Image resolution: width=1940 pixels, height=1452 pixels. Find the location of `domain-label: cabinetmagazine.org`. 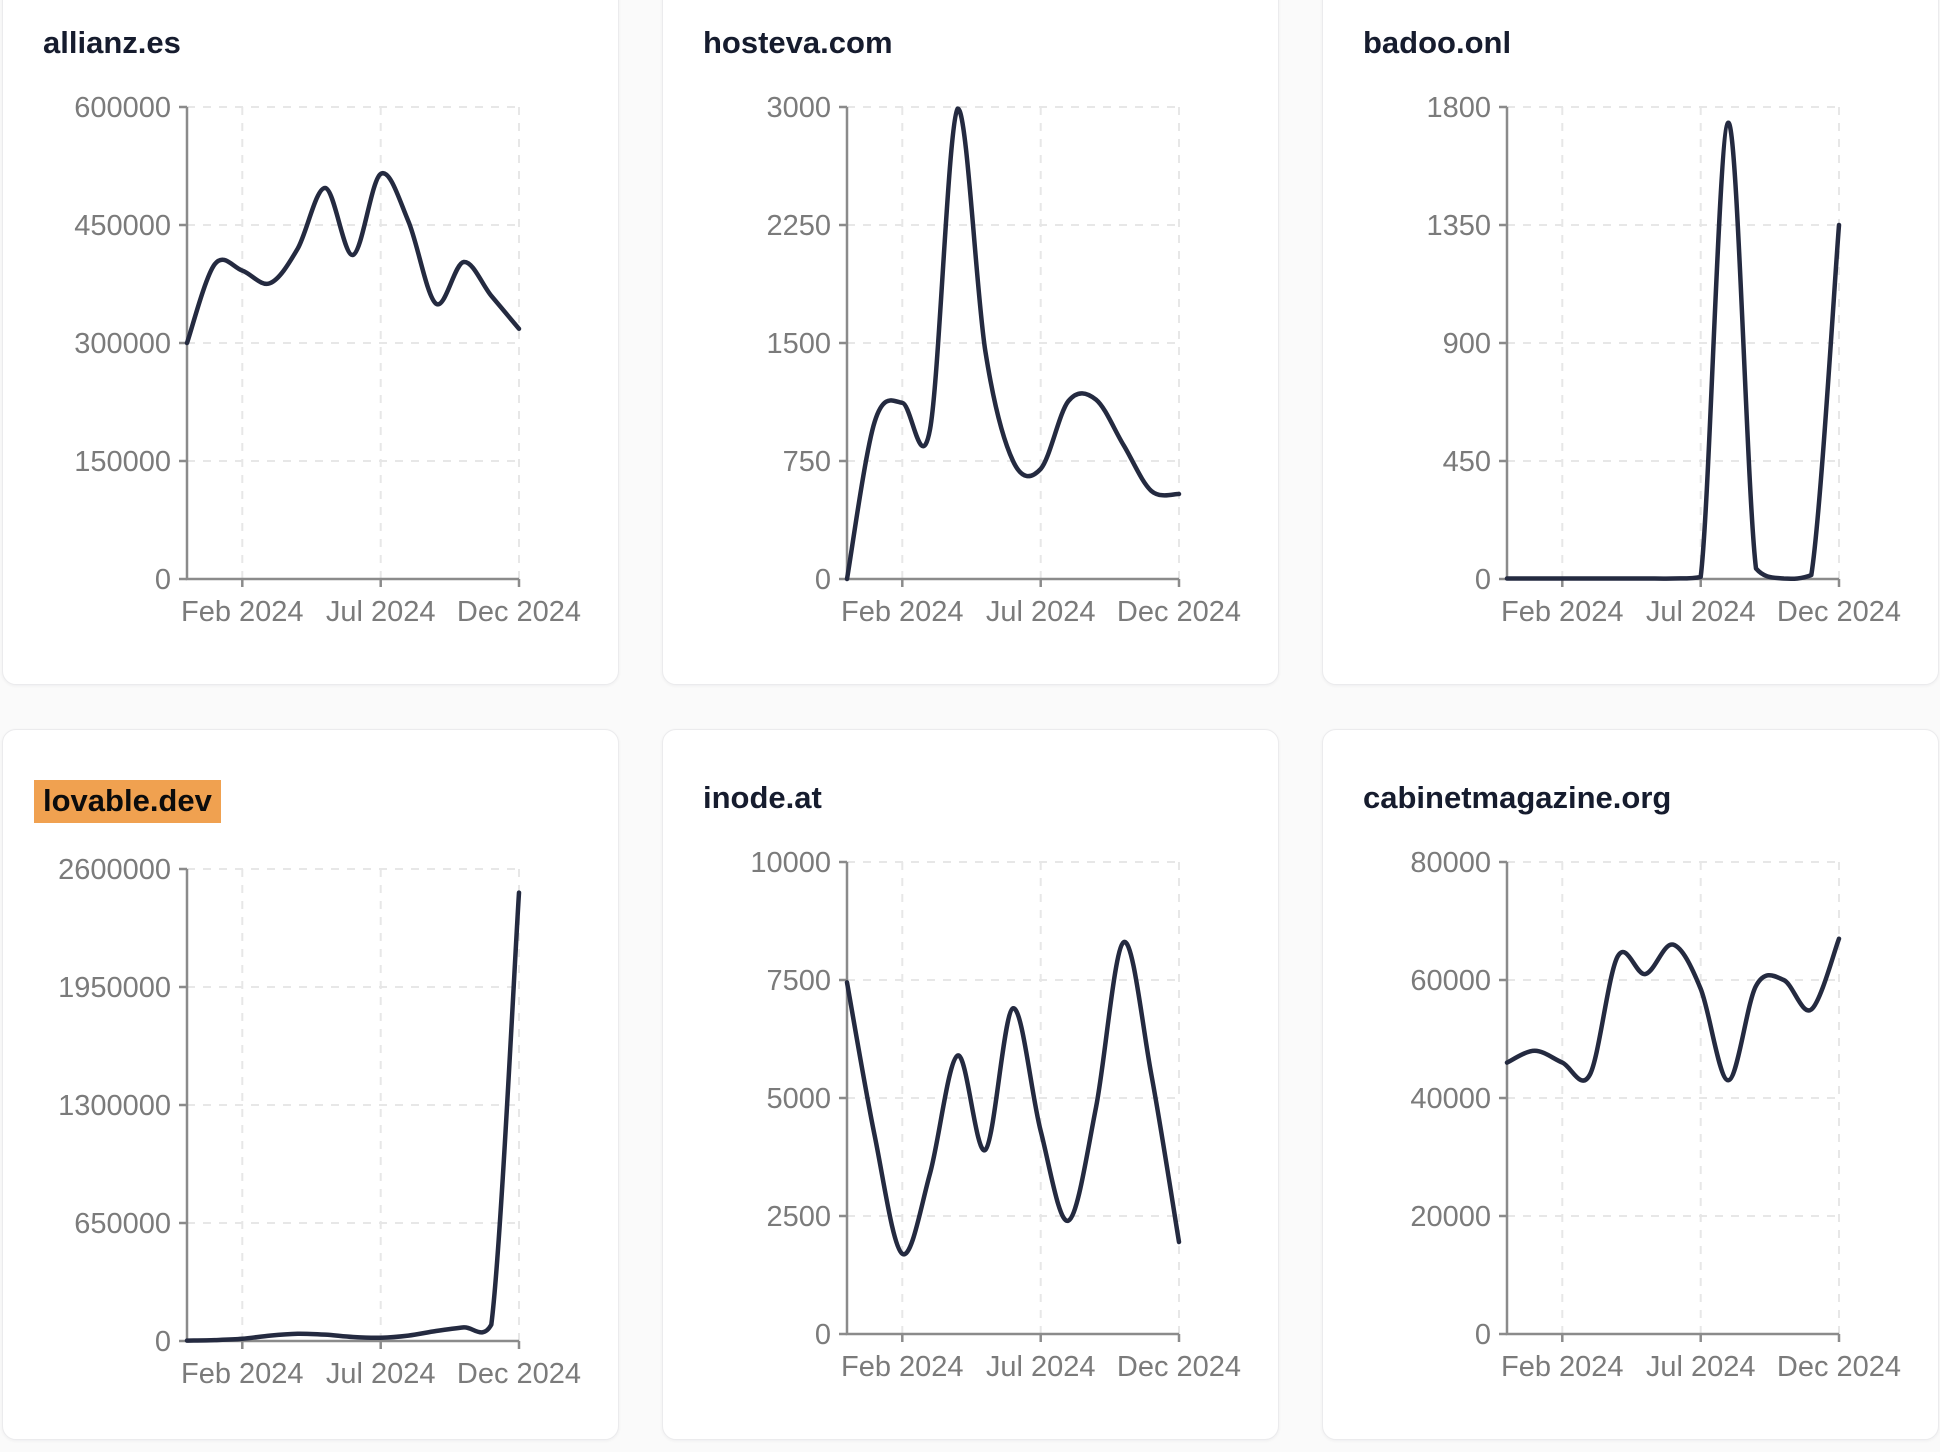

domain-label: cabinetmagazine.org is located at coordinates (1517, 797).